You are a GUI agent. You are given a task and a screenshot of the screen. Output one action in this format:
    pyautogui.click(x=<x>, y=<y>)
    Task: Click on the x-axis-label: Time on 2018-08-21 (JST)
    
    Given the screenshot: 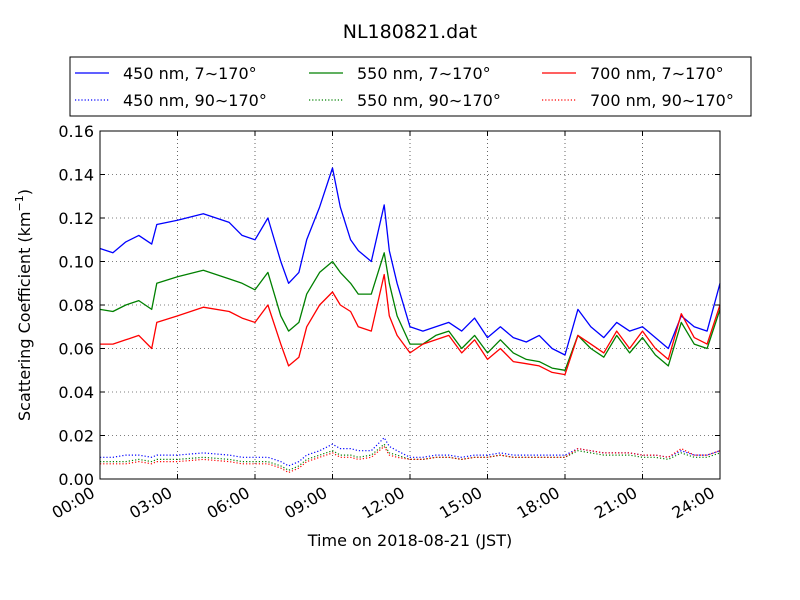 What is the action you would take?
    pyautogui.click(x=409, y=540)
    